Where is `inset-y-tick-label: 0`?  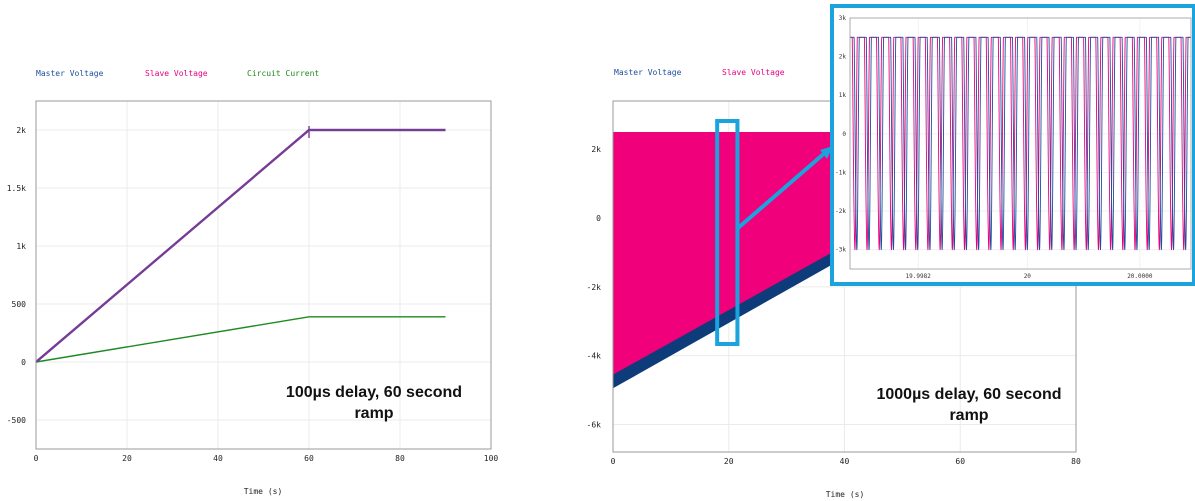
inset-y-tick-label: 0 is located at coordinates (844, 134).